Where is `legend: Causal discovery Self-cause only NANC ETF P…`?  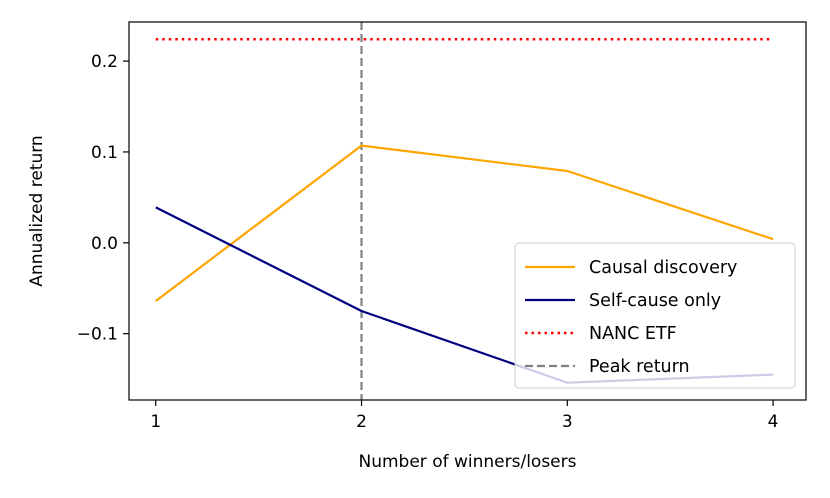 legend: Causal discovery Self-cause only NANC ETF P… is located at coordinates (655, 315).